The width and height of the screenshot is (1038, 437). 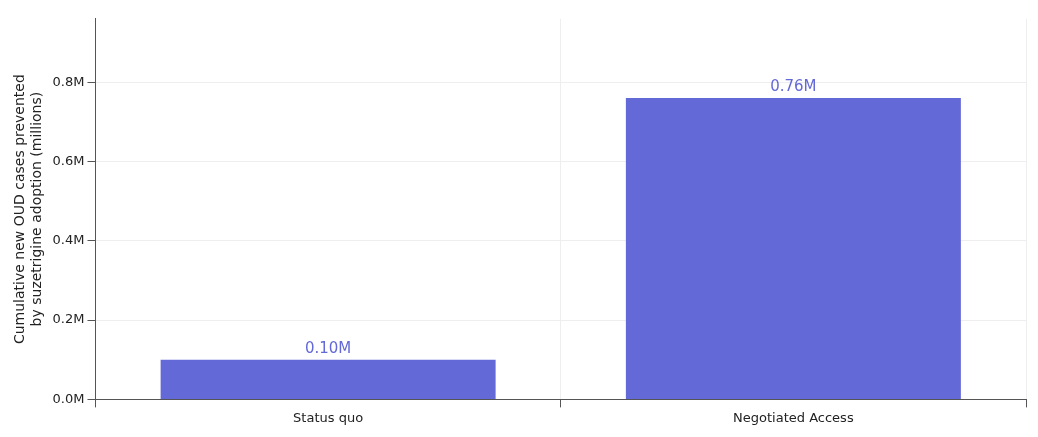 What do you see at coordinates (328, 348) in the screenshot?
I see `data-label: 0.10M` at bounding box center [328, 348].